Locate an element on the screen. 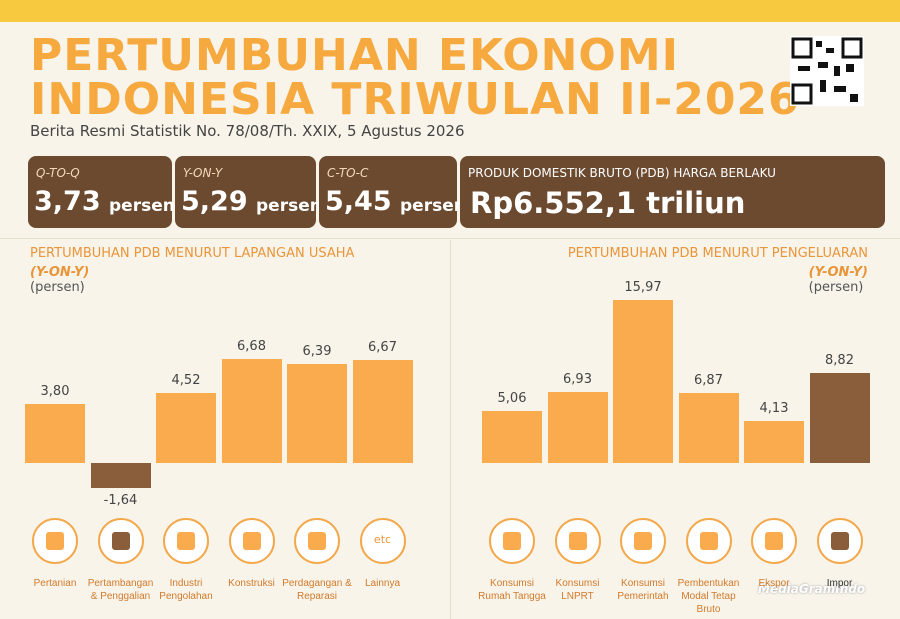 The width and height of the screenshot is (900, 619). title: INDONESIA TRIWULAN II-2026 is located at coordinates (415, 99).